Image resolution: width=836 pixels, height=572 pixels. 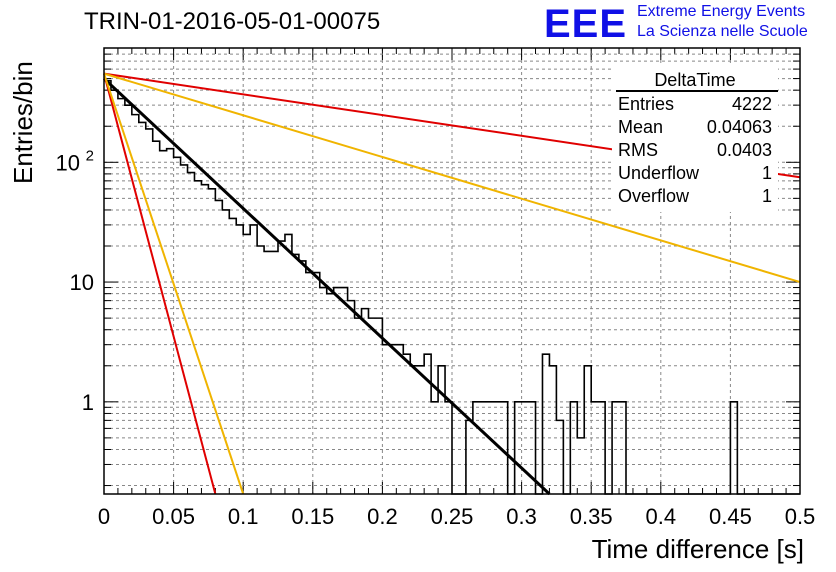 What do you see at coordinates (751, 104) in the screenshot?
I see `stats-value: 4222` at bounding box center [751, 104].